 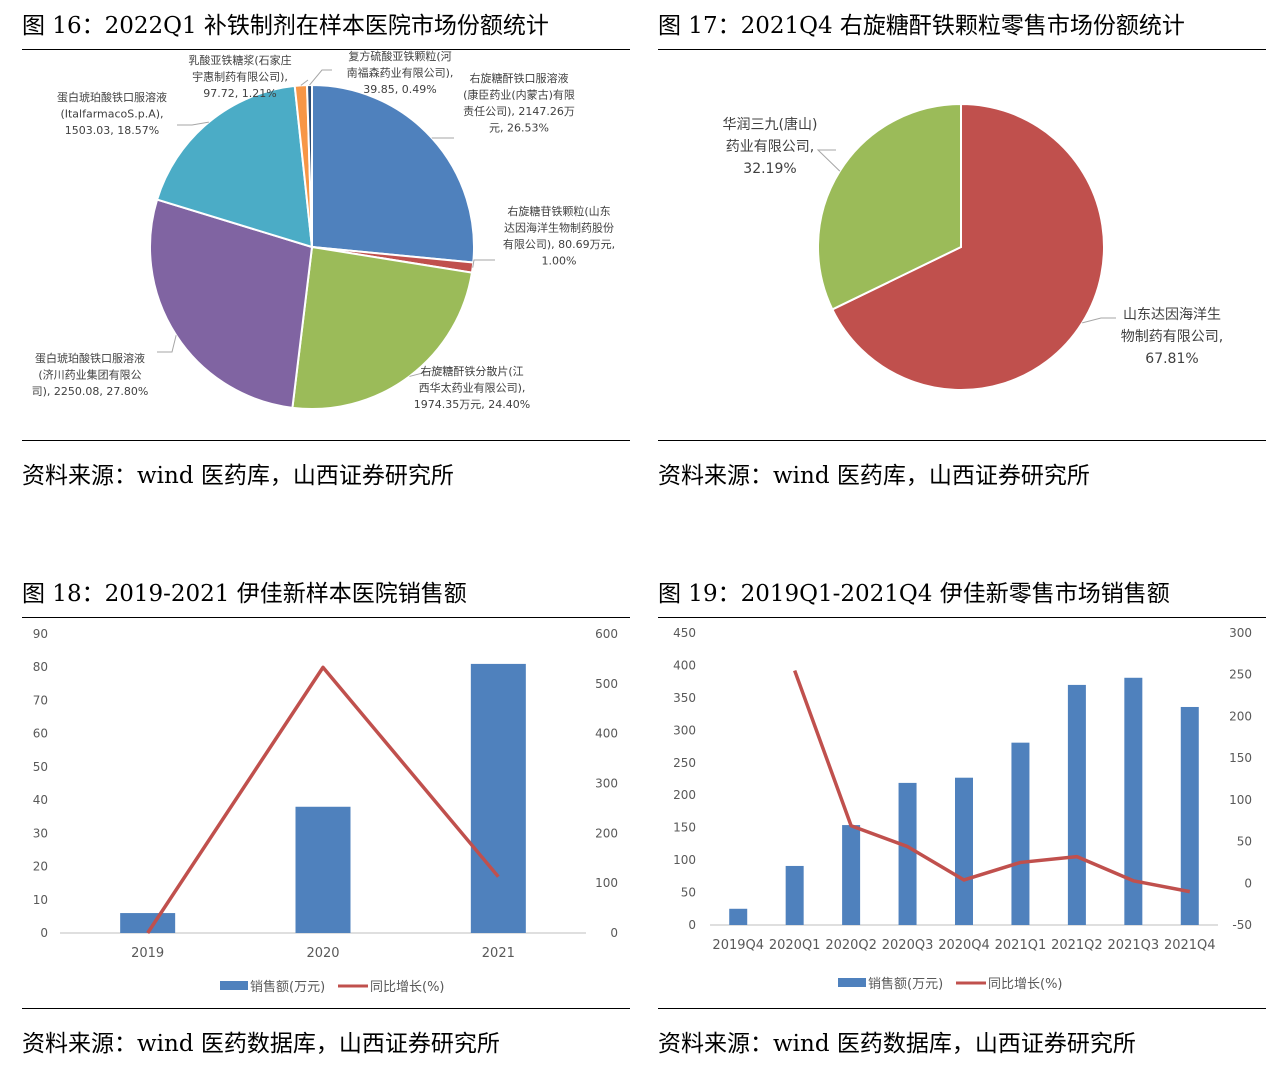 What do you see at coordinates (851, 945) in the screenshot?
I see `x-tick-label: 2020Q2` at bounding box center [851, 945].